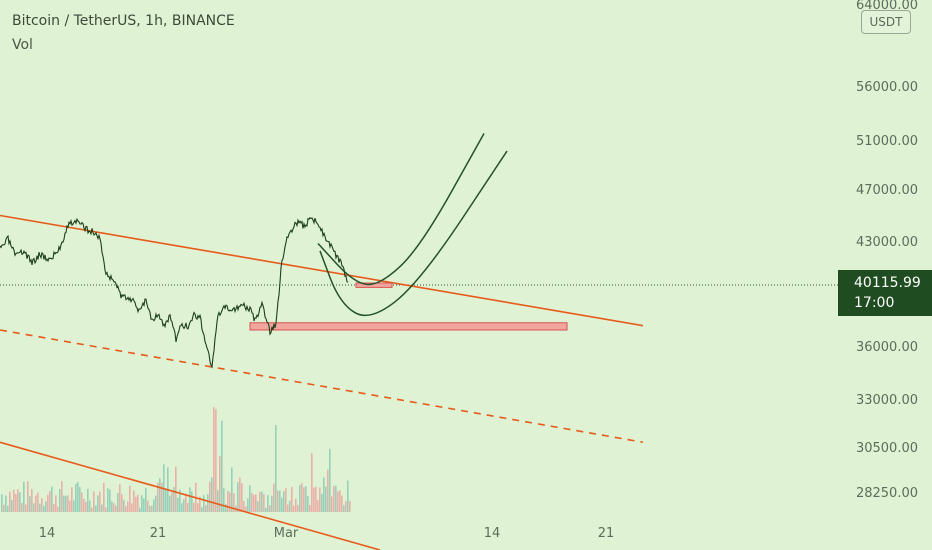  I want to click on symbol-legend: Bitcoin / TetherUS, 1h, BINANCE, so click(123, 21).